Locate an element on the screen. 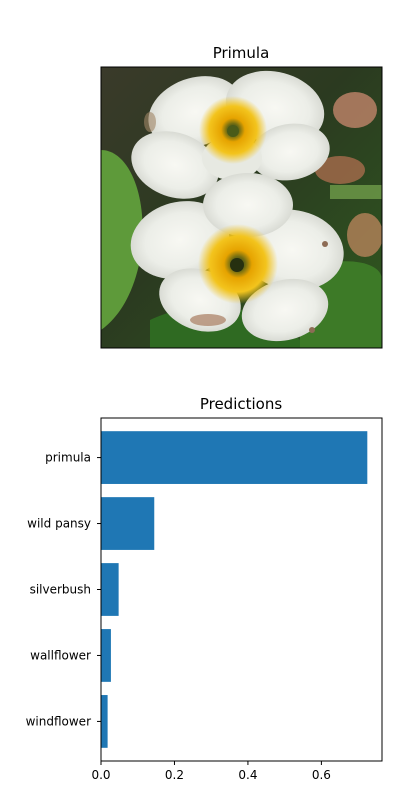 Image resolution: width=400 pixels, height=800 pixels. x-tick-label: 0.2 is located at coordinates (174, 775).